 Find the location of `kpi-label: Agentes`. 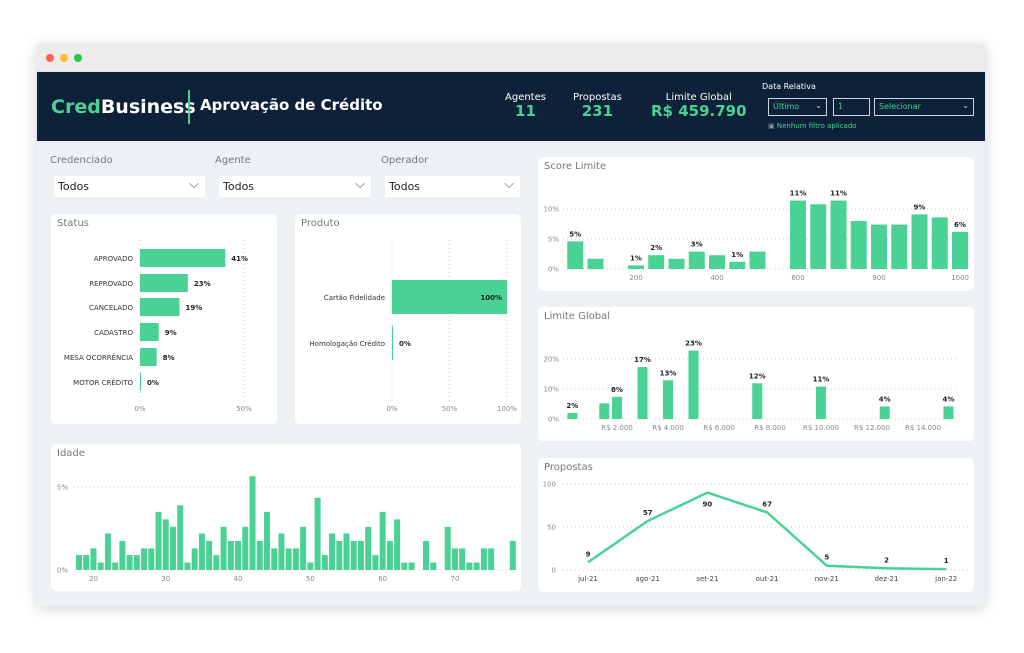

kpi-label: Agentes is located at coordinates (525, 97).